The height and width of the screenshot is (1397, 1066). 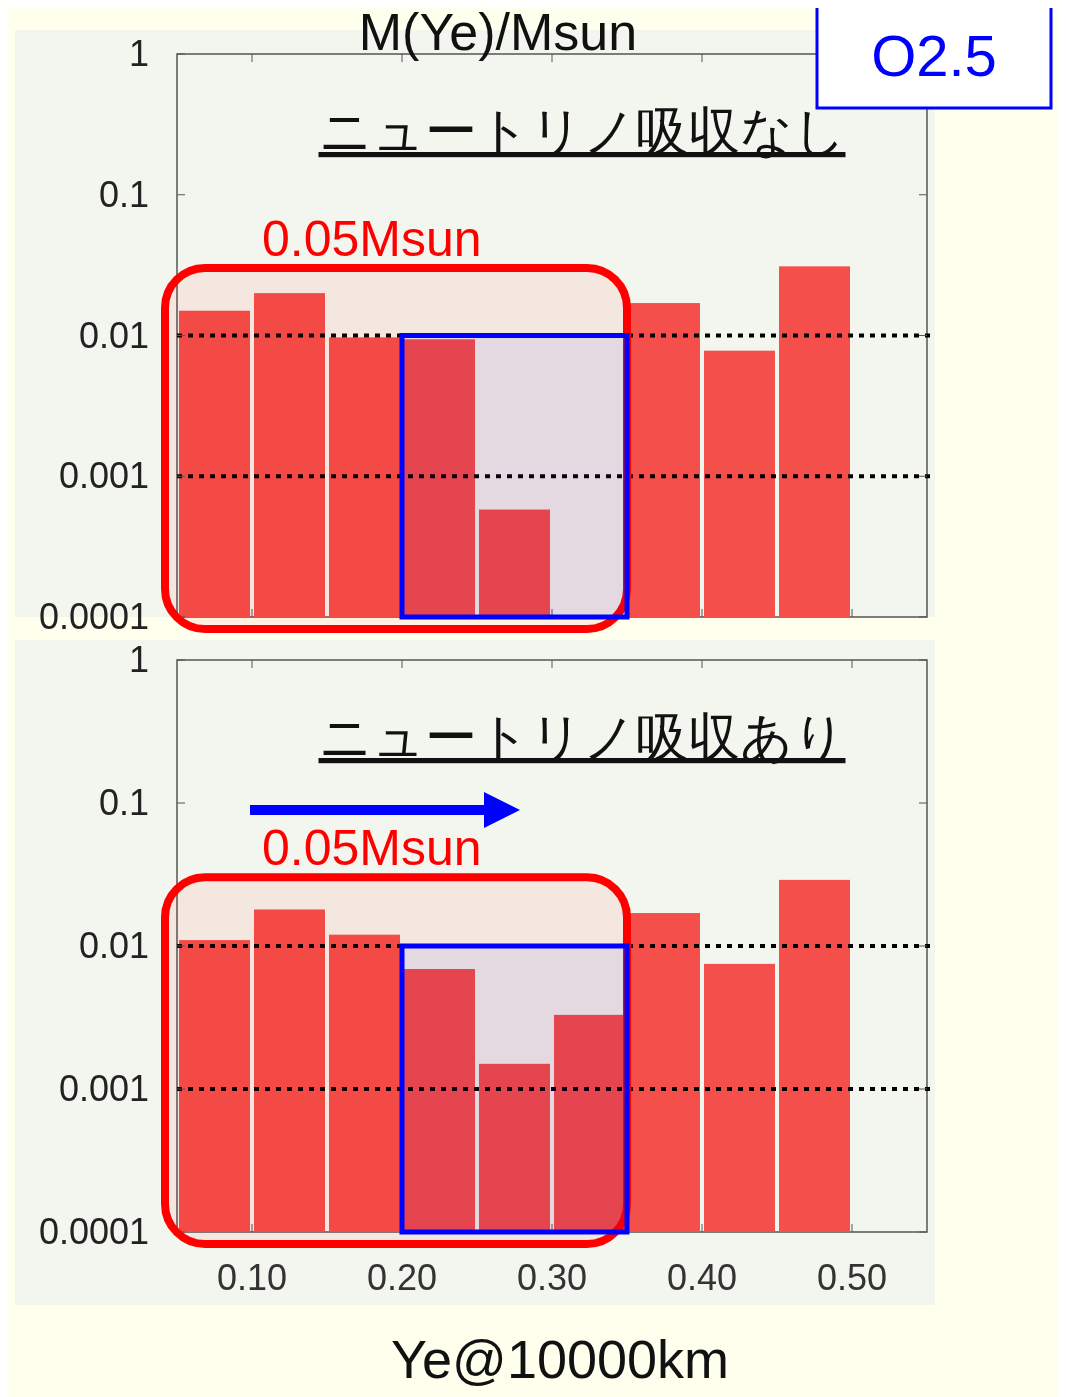 I want to click on x-tick-label: 0.30, so click(x=552, y=1277).